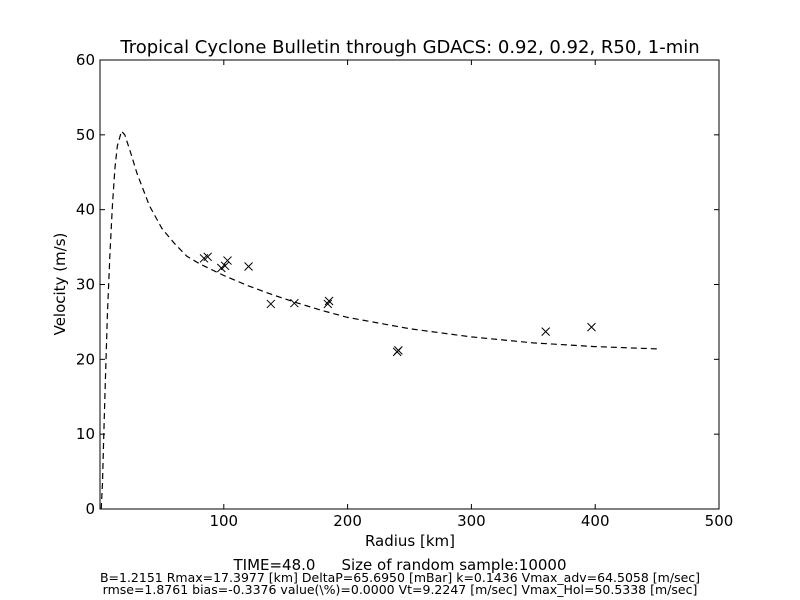  What do you see at coordinates (85, 135) in the screenshot?
I see `y-tick-label: 50` at bounding box center [85, 135].